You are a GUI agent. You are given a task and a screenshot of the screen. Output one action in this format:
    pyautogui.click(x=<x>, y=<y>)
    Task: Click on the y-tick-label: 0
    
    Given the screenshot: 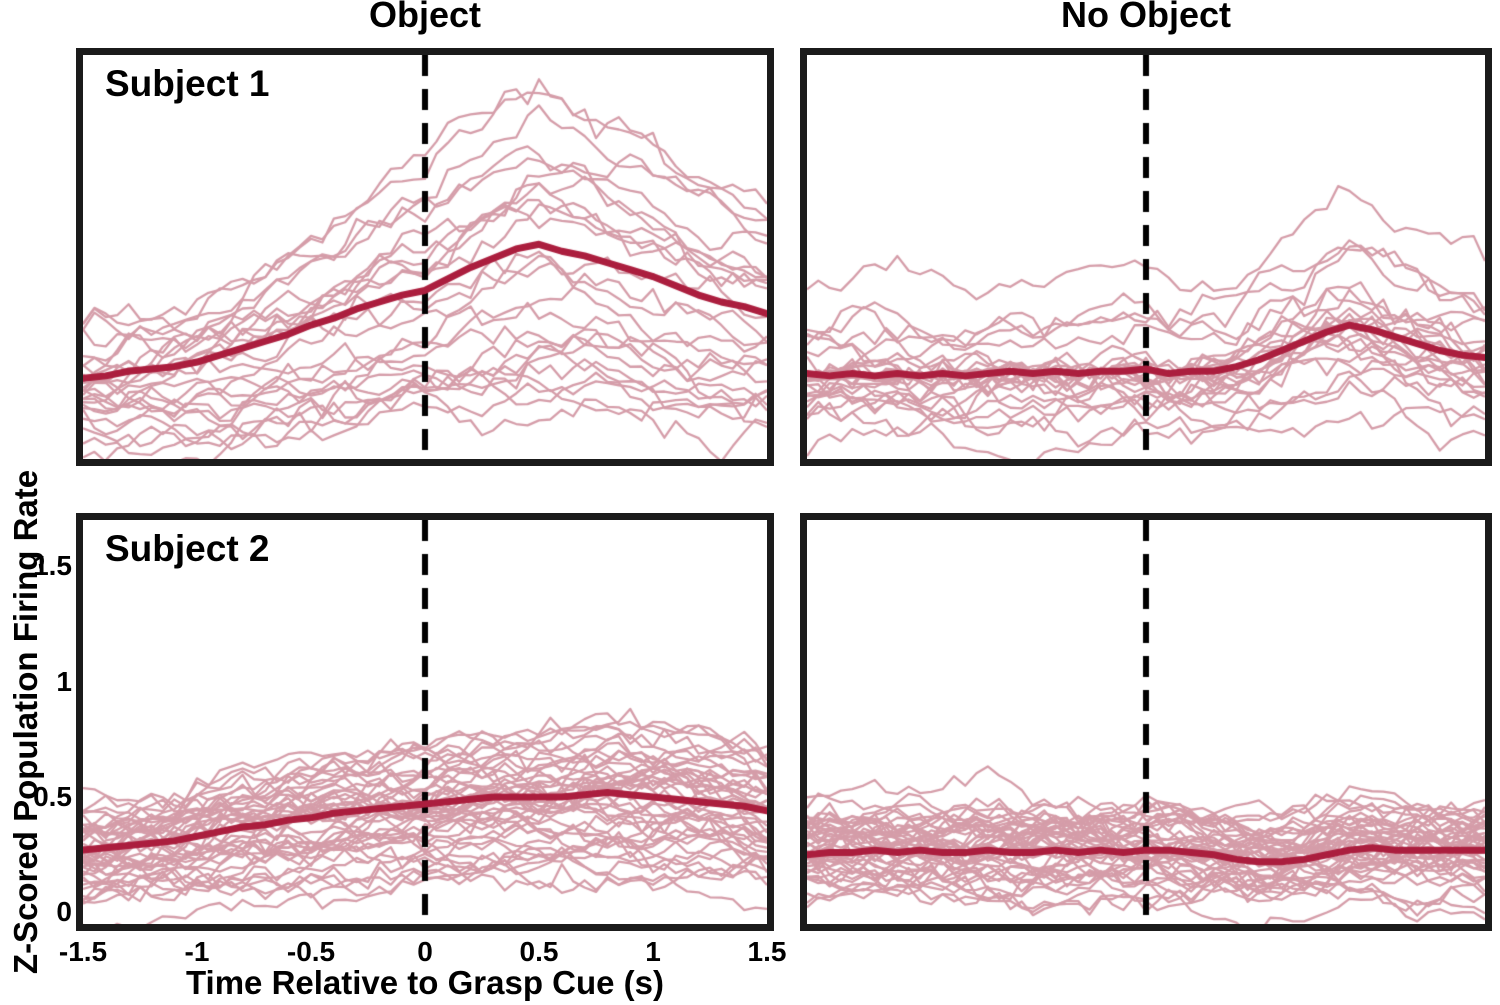 What is the action you would take?
    pyautogui.click(x=64, y=912)
    